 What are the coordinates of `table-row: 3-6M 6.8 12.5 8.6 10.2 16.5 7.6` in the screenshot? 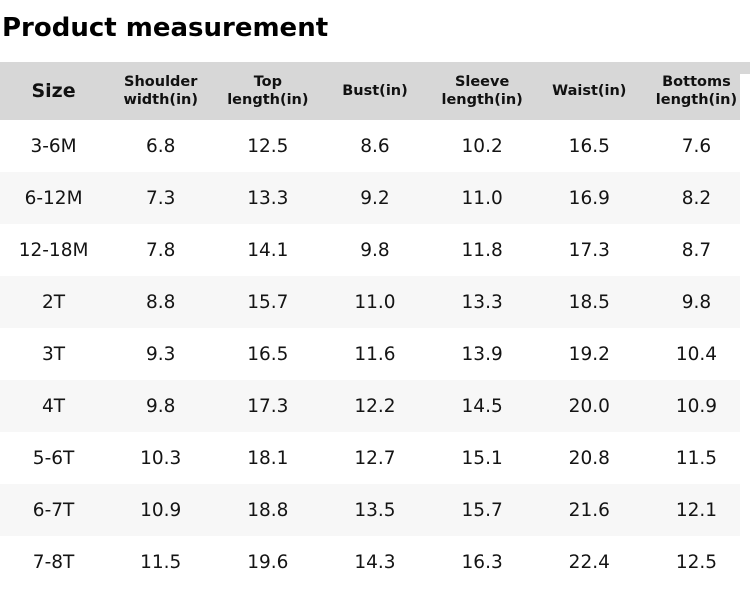 It's located at (375, 146).